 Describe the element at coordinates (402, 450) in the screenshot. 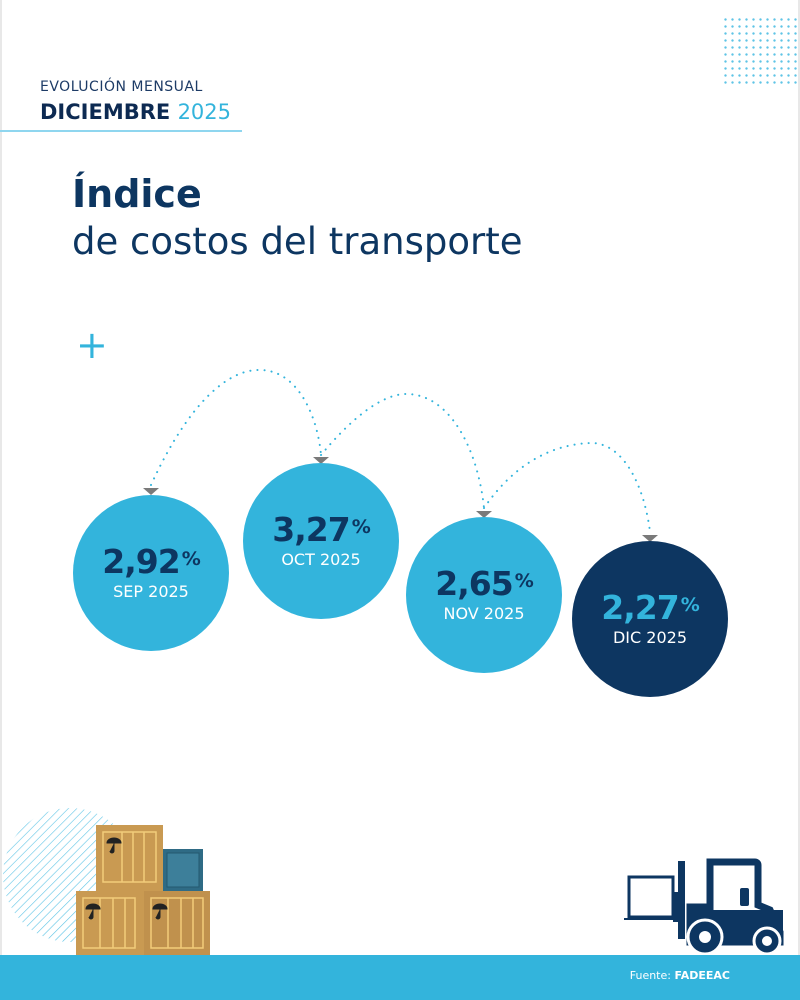

I see `arc-oct-nov` at that location.